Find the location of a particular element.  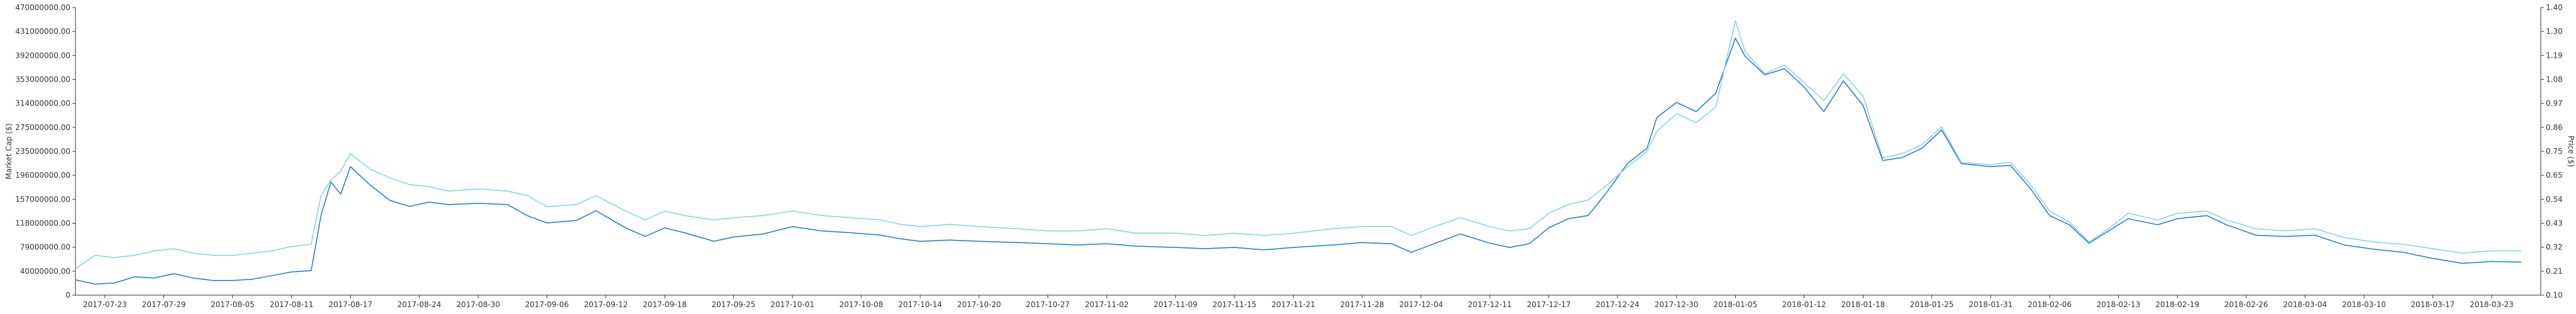

left-tick-label: 470000000.00 is located at coordinates (42, 8).